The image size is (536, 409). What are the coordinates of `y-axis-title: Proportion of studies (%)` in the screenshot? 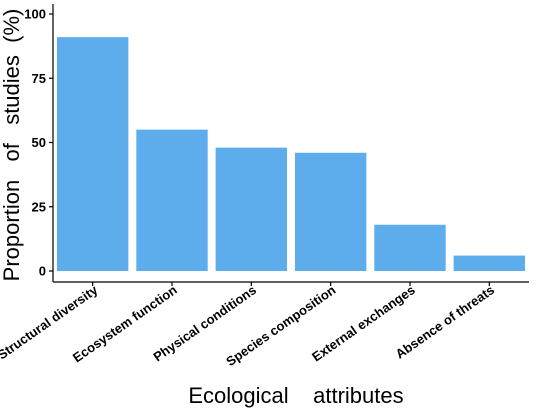 It's located at (12, 145).